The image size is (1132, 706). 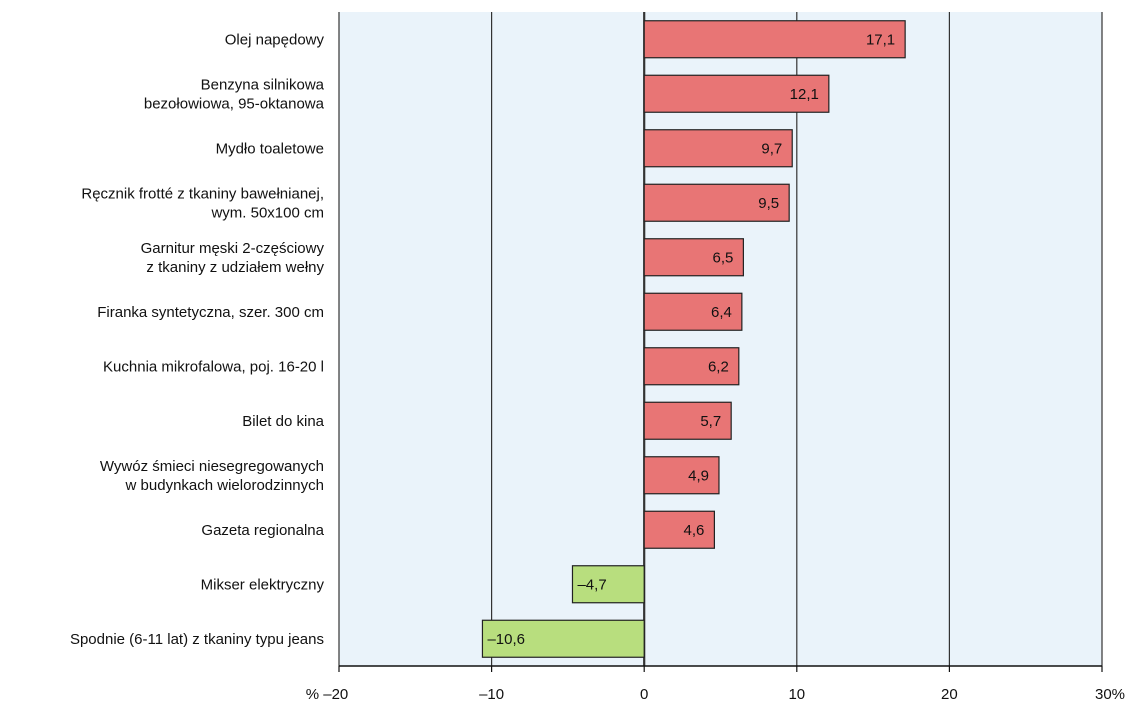 I want to click on x-tick-label: 10, so click(x=796, y=694).